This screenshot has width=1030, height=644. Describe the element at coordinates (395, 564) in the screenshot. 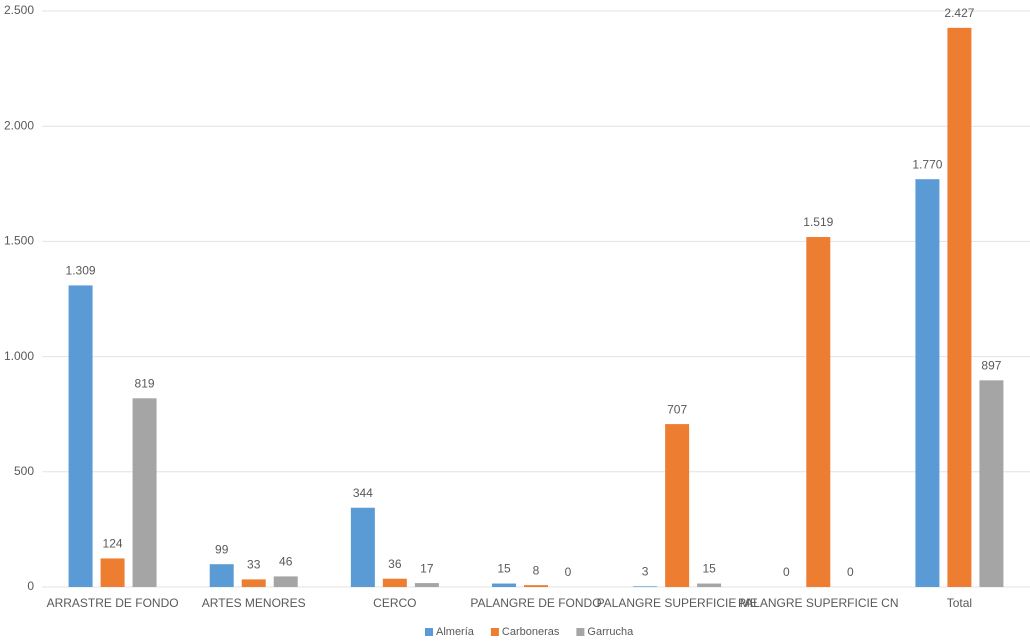

I see `data-label: 36` at that location.